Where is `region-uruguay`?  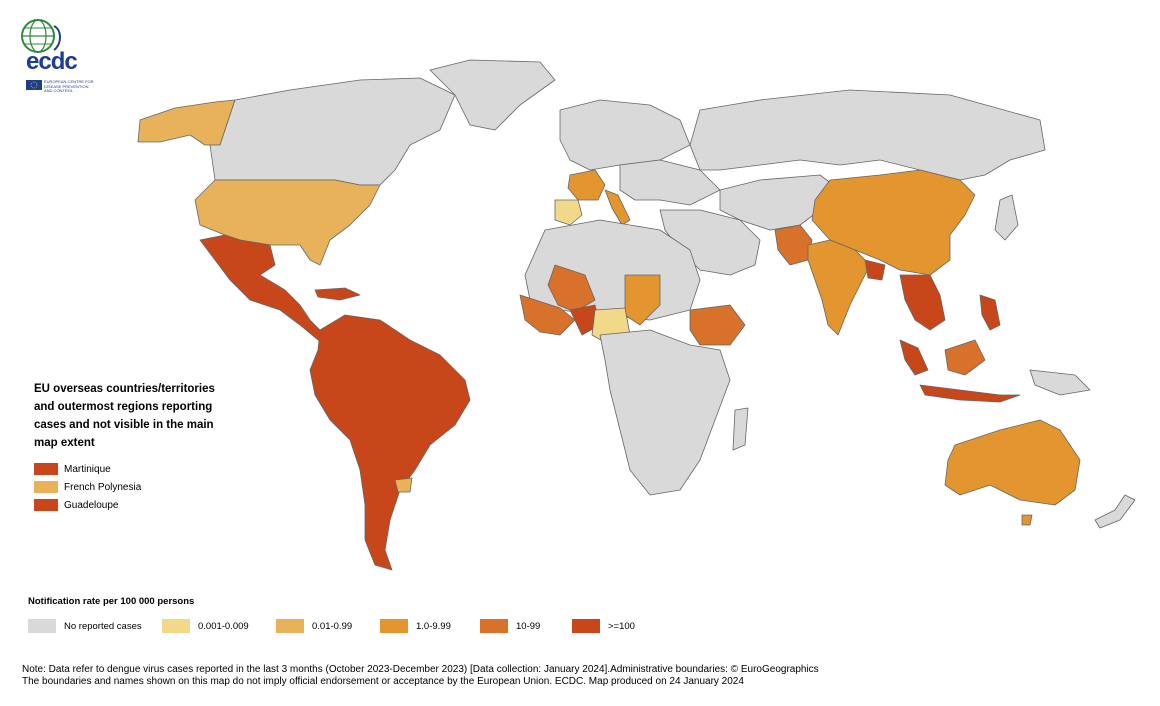
region-uruguay is located at coordinates (403, 485).